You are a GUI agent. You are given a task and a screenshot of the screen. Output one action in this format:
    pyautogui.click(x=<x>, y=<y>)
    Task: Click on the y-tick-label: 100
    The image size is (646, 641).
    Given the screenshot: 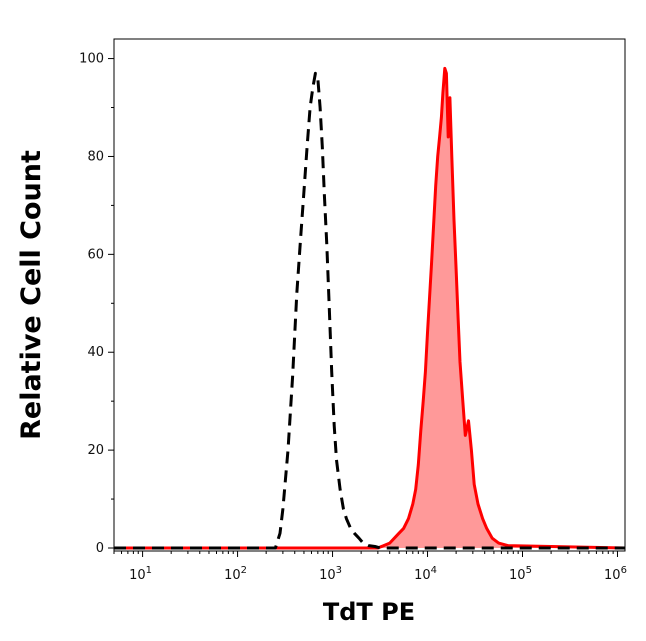 What is the action you would take?
    pyautogui.click(x=91, y=59)
    